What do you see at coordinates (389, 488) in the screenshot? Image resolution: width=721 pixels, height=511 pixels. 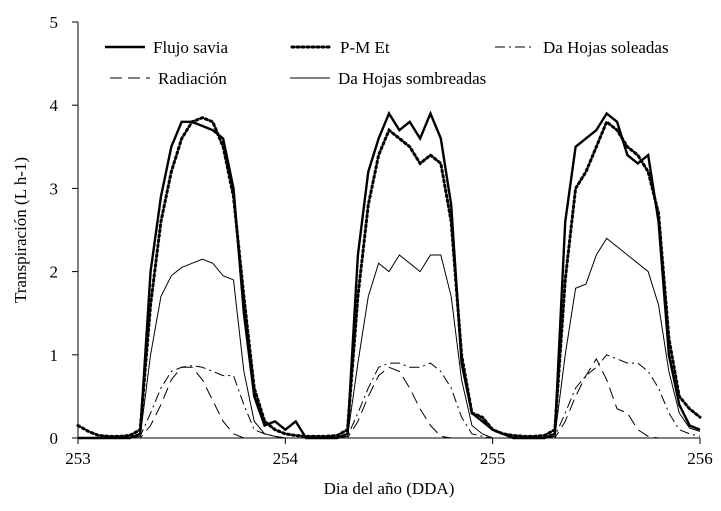 I see `x-axis-label: Dia del año (DDA)` at bounding box center [389, 488].